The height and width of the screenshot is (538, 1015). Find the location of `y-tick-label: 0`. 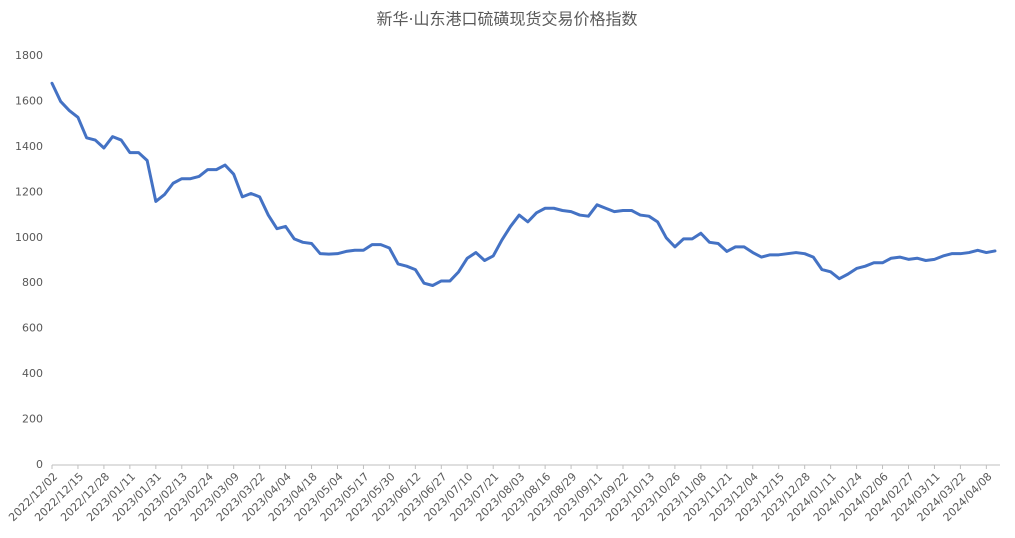

y-tick-label: 0 is located at coordinates (39, 464).